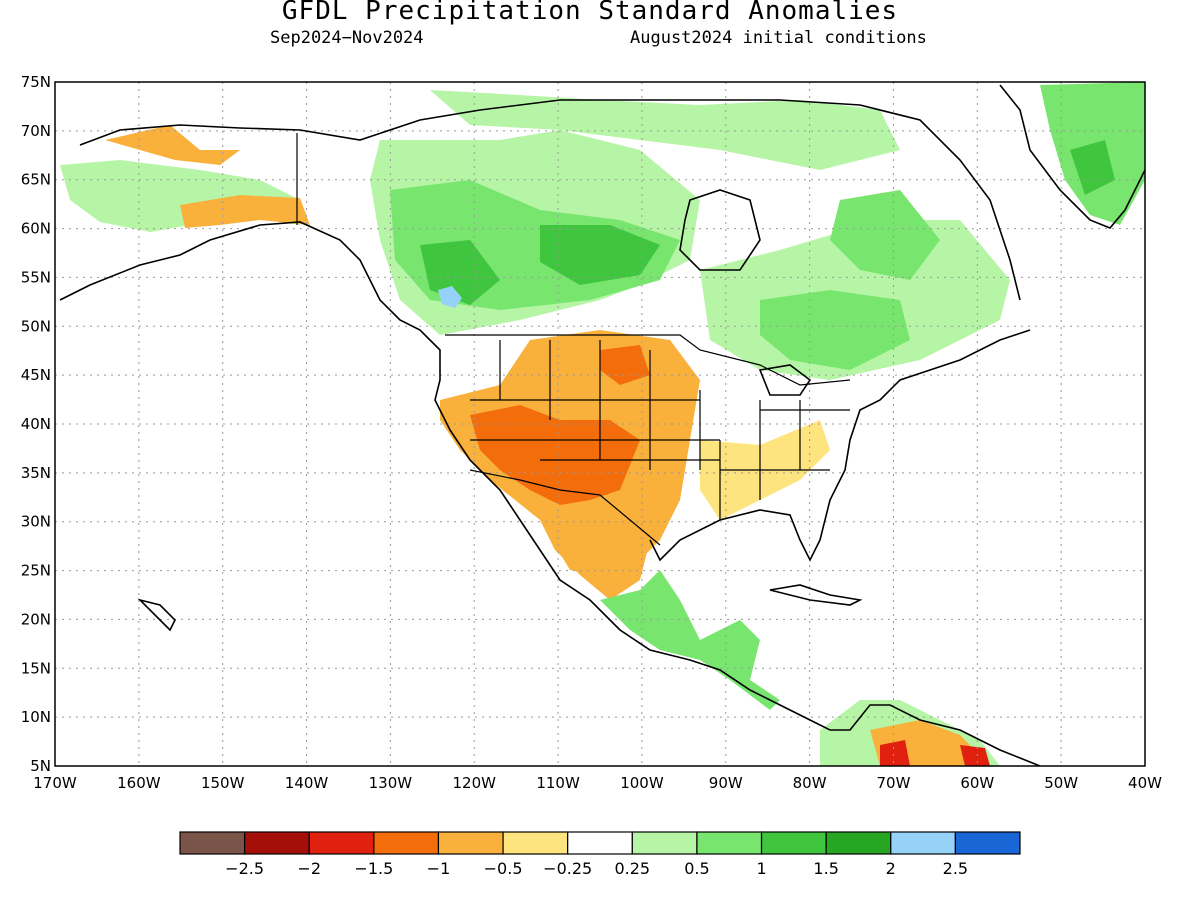 This screenshot has height=900, width=1200. Describe the element at coordinates (55, 783) in the screenshot. I see `lon-label: 170W` at that location.